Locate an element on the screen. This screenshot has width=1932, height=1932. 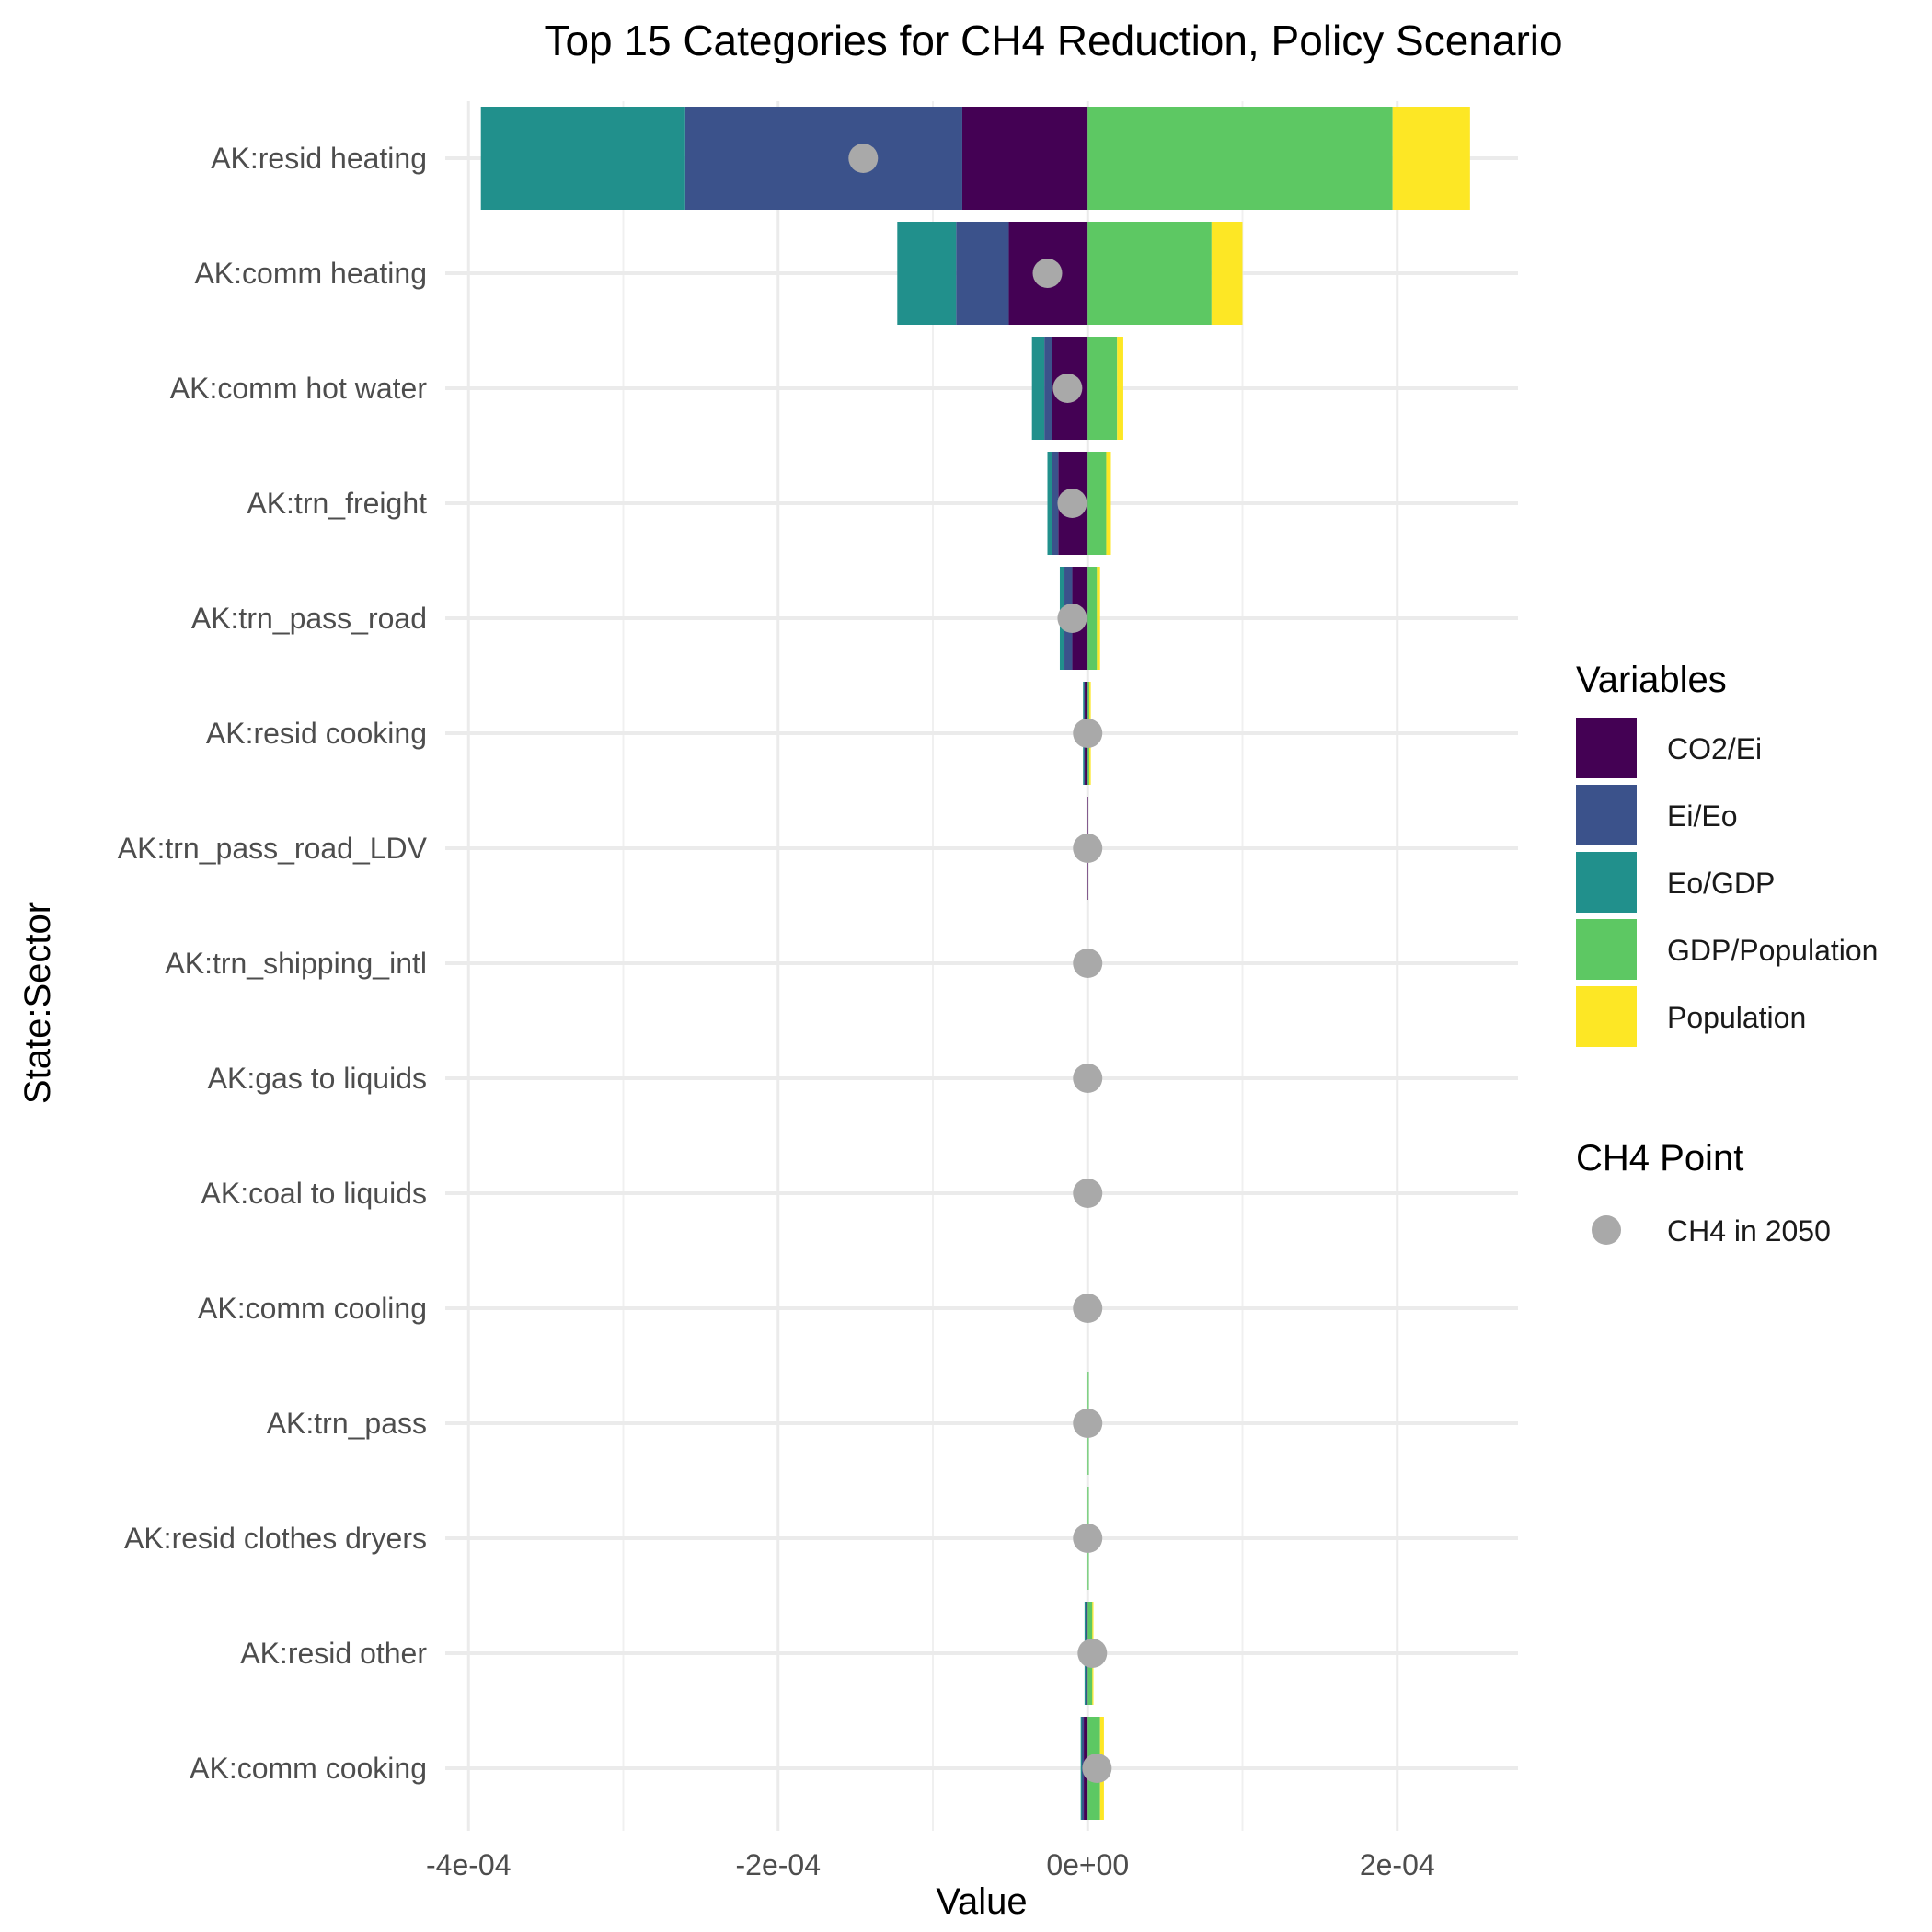
x-tick-labels: -4e-04 -2e-04 0e+00 2e-04 is located at coordinates (930, 1864).